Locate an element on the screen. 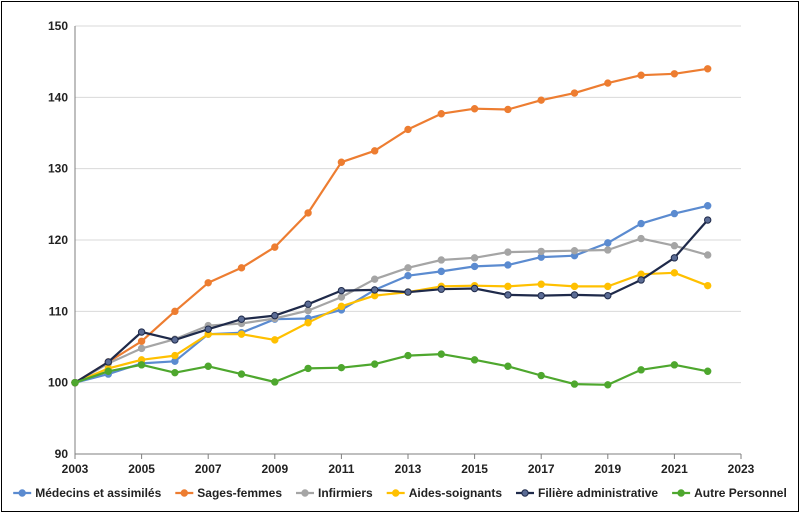  y-tick-label: 150 is located at coordinates (58, 26).